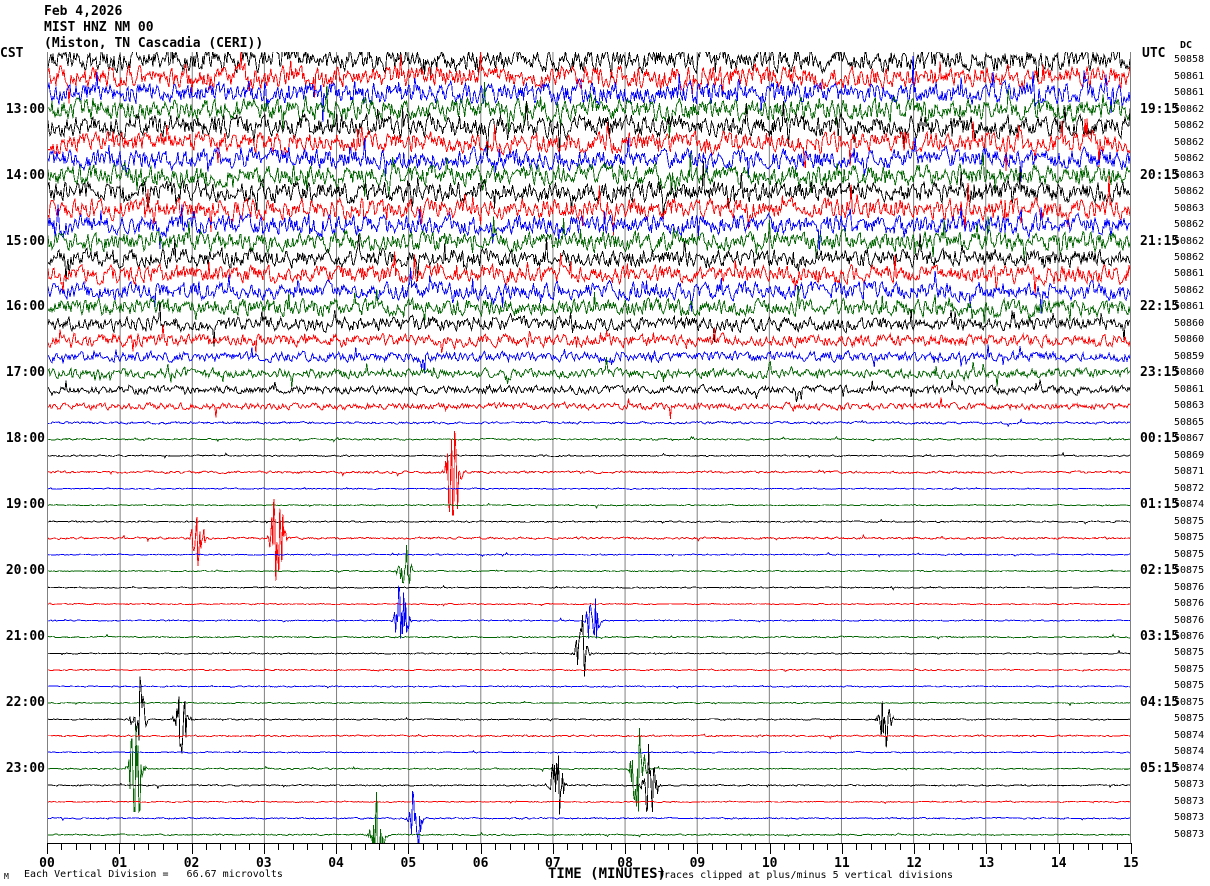  What do you see at coordinates (12, 53) in the screenshot?
I see `left-timezone-label: CST` at bounding box center [12, 53].